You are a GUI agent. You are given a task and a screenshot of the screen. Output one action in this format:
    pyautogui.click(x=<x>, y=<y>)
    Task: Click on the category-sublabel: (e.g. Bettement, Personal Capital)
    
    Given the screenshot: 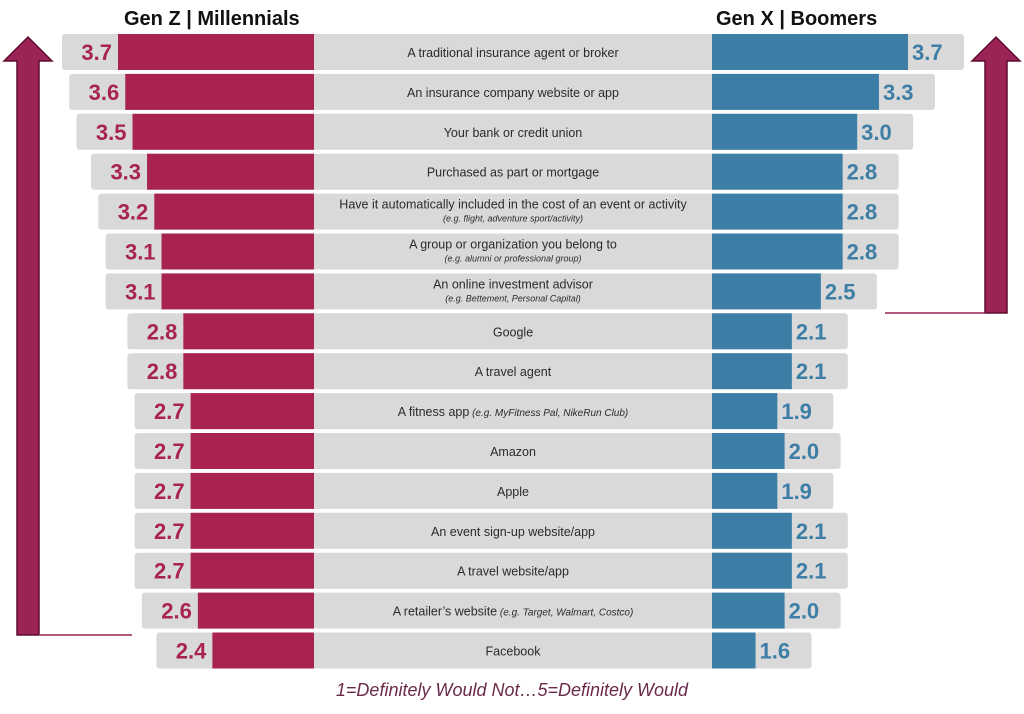 What is the action you would take?
    pyautogui.click(x=513, y=298)
    